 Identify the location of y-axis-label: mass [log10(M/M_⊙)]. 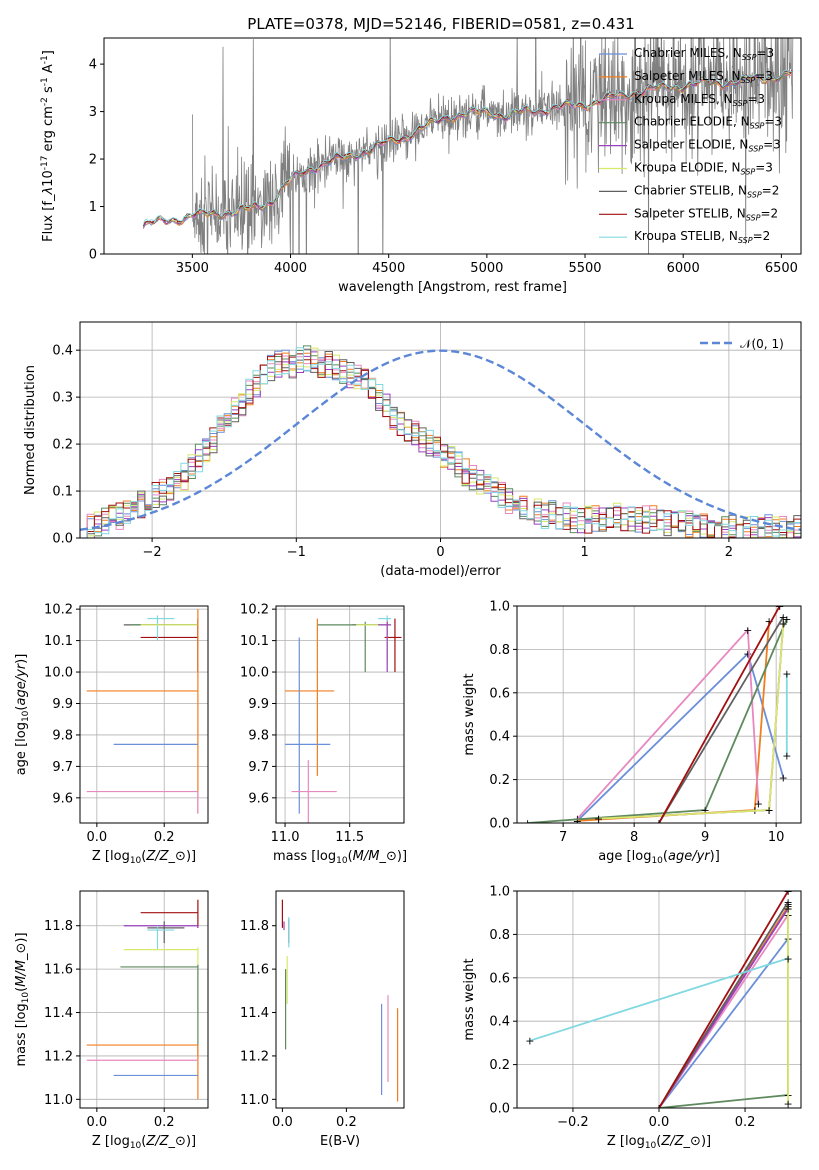
(22, 999).